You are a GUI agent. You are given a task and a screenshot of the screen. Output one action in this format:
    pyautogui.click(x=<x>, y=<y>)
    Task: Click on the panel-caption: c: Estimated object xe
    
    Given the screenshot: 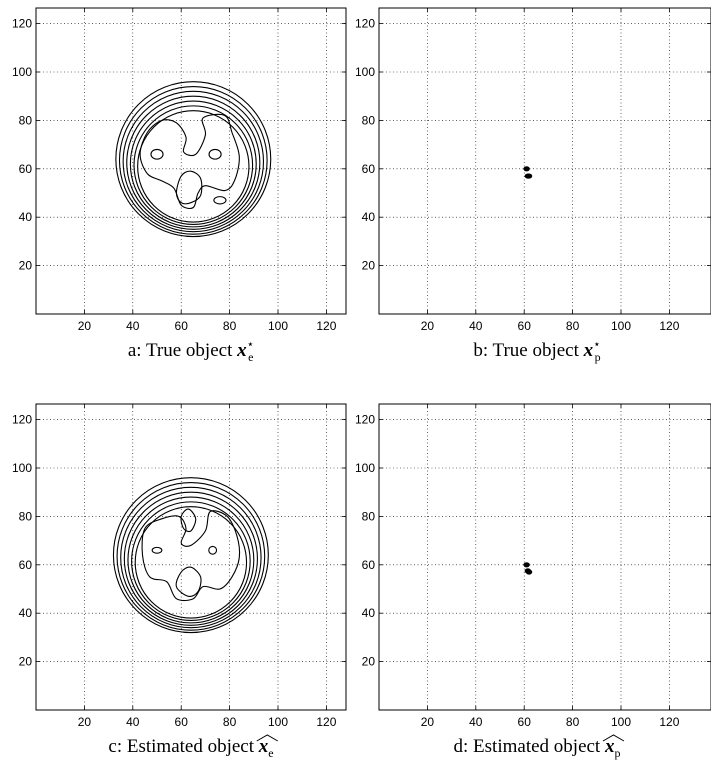 What is the action you would take?
    pyautogui.click(x=190, y=748)
    